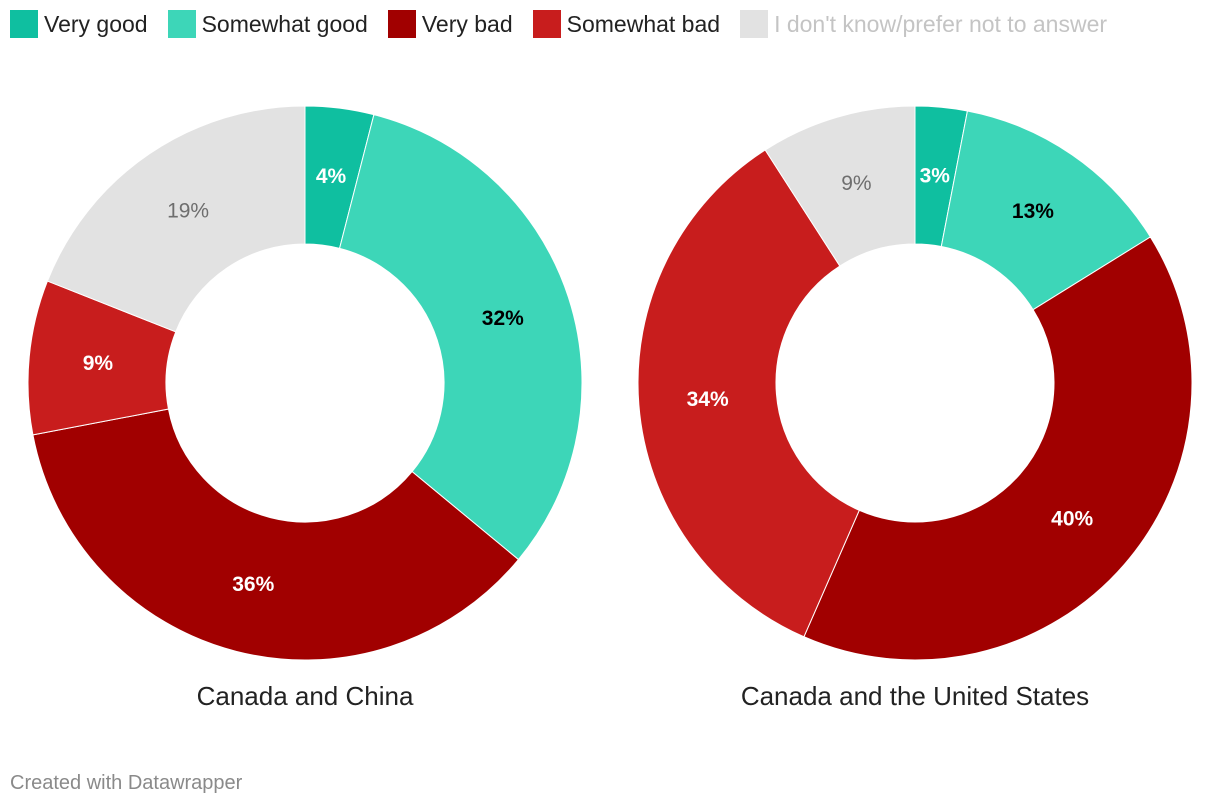 This screenshot has height=808, width=1220. Describe the element at coordinates (503, 318) in the screenshot. I see `data-label-somewhat-good: 32%` at that location.